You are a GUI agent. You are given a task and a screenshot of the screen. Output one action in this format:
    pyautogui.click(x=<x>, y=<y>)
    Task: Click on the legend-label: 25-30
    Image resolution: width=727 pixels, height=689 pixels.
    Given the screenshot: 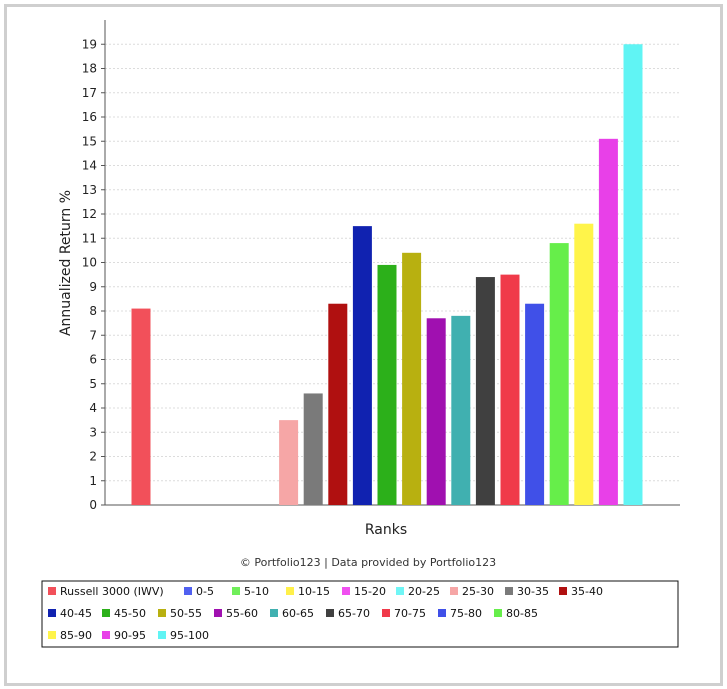 What is the action you would take?
    pyautogui.click(x=478, y=591)
    